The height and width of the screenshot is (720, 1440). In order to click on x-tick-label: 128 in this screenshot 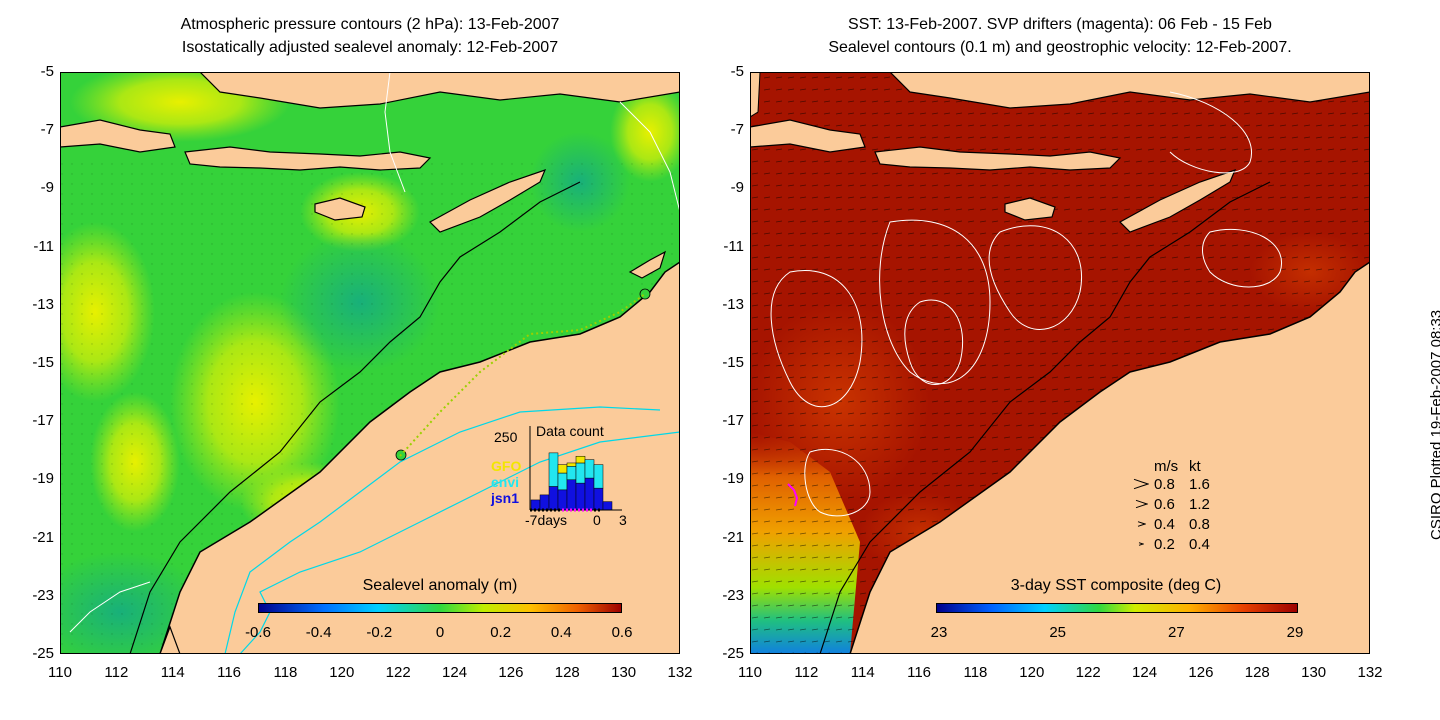, I will do `click(567, 672)`.